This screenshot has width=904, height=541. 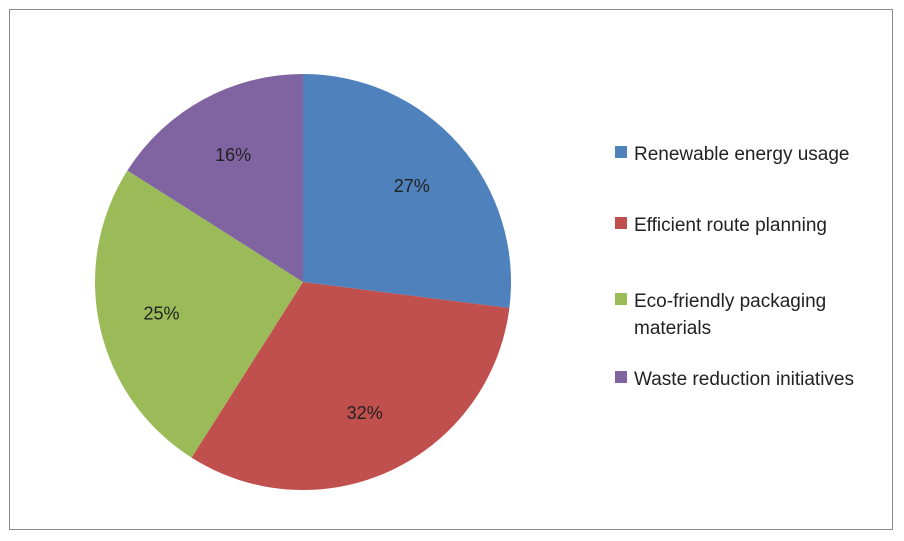 I want to click on data-label-renewable-energy: 27%, so click(x=412, y=186).